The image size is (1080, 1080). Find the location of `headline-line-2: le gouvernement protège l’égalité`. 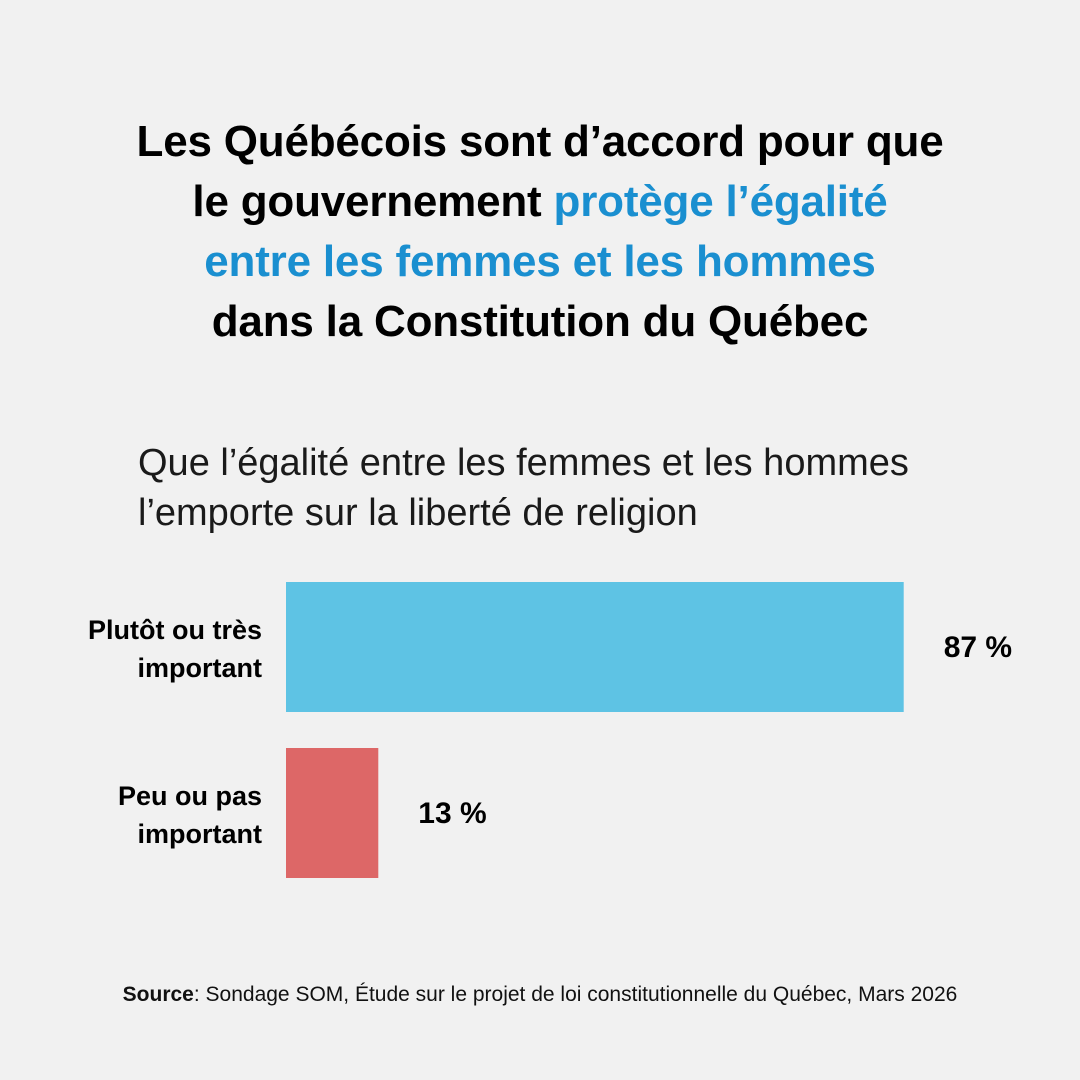

headline-line-2: le gouvernement protège l’égalité is located at coordinates (540, 202).